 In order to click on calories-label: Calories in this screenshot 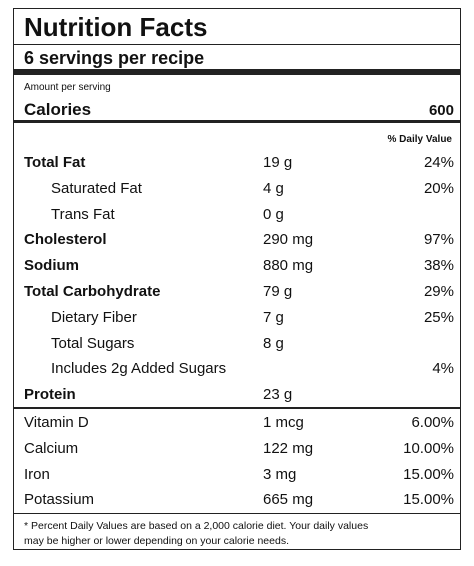, I will do `click(58, 109)`.